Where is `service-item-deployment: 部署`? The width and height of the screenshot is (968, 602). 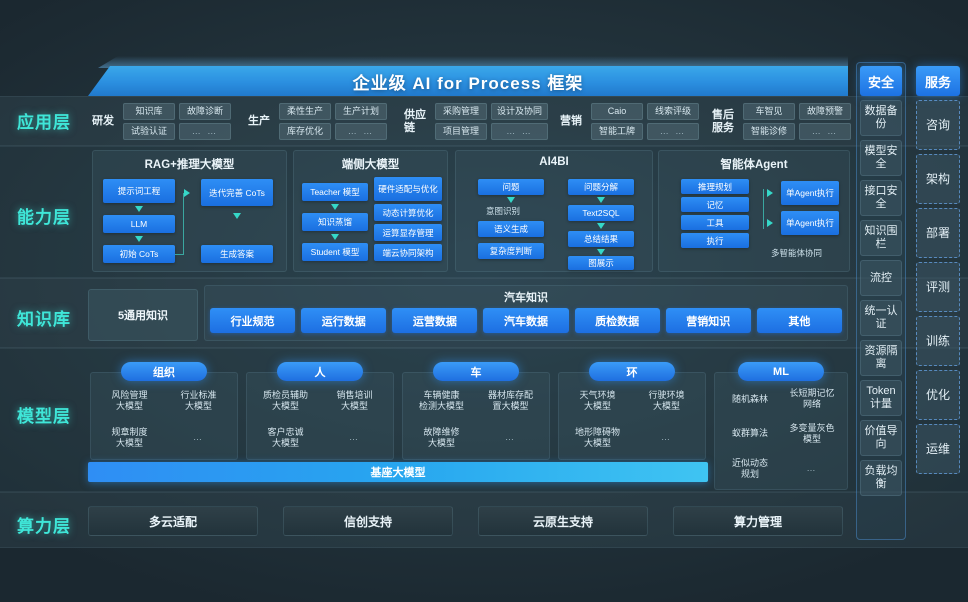
service-item-deployment: 部署 is located at coordinates (938, 233).